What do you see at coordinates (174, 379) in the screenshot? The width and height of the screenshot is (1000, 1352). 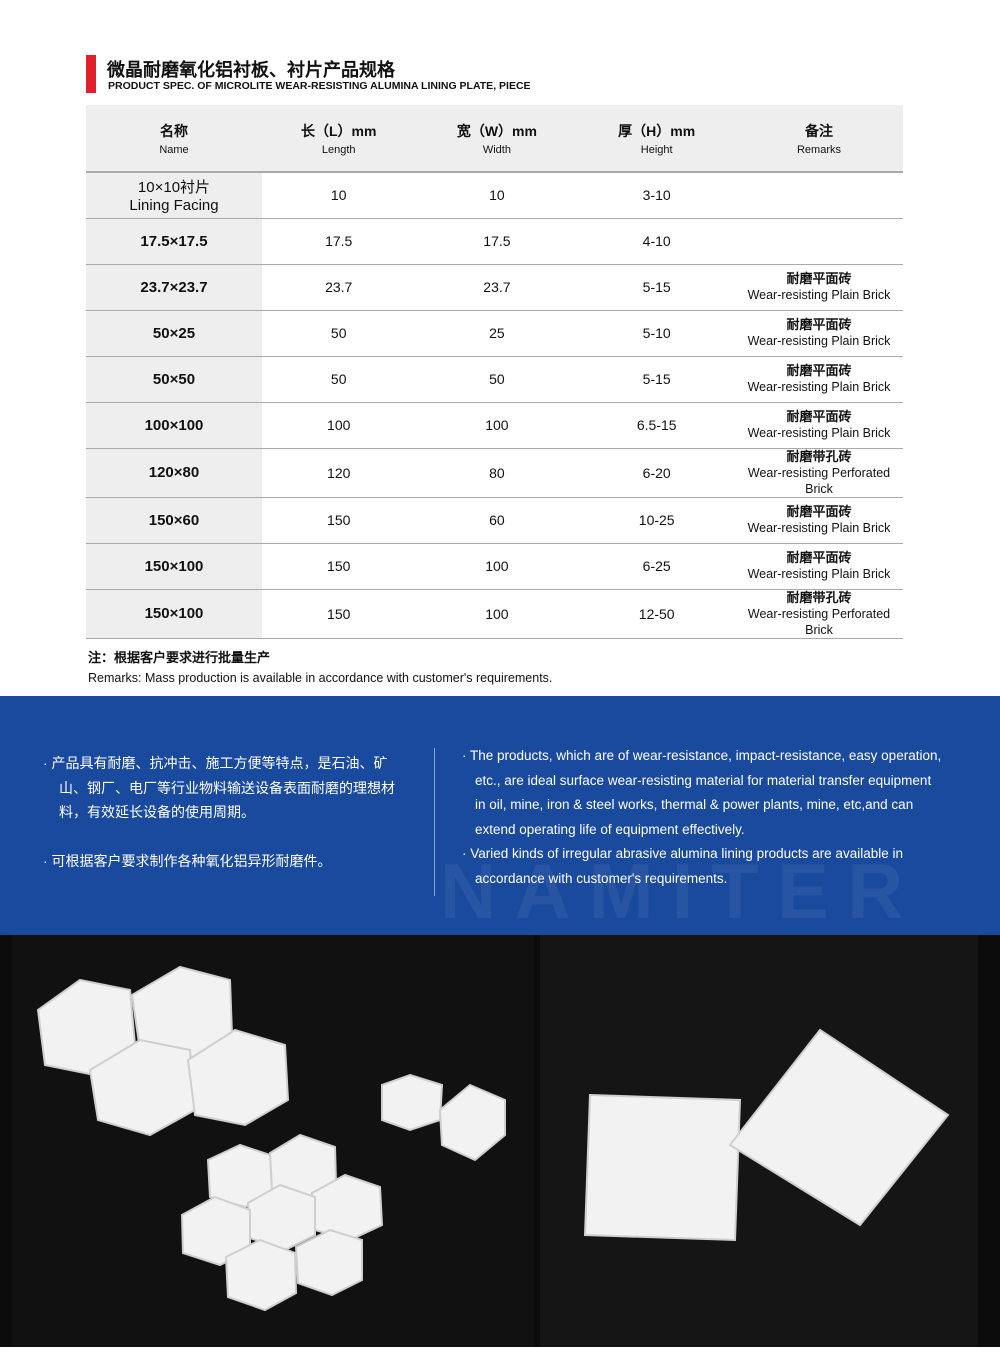 I see `cell-name: 50×50` at bounding box center [174, 379].